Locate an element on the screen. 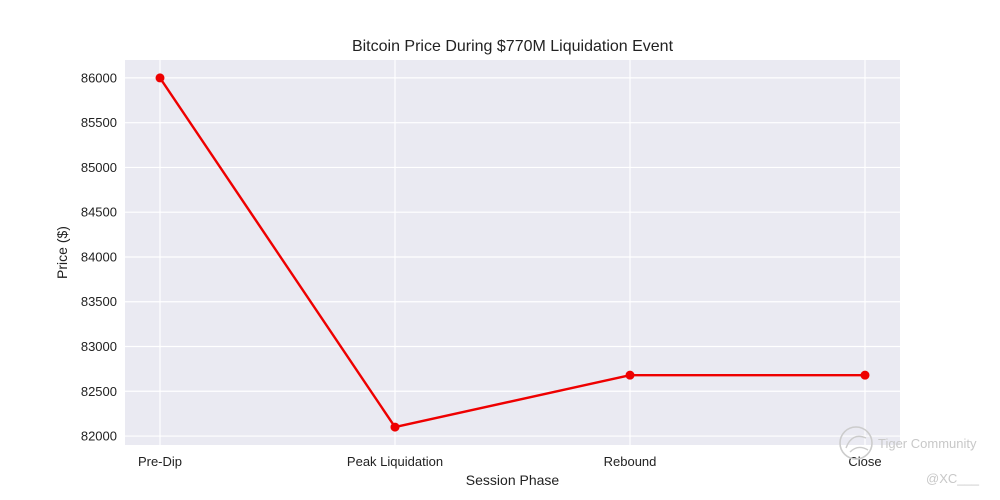  watermark-user: @XC___ is located at coordinates (953, 478).